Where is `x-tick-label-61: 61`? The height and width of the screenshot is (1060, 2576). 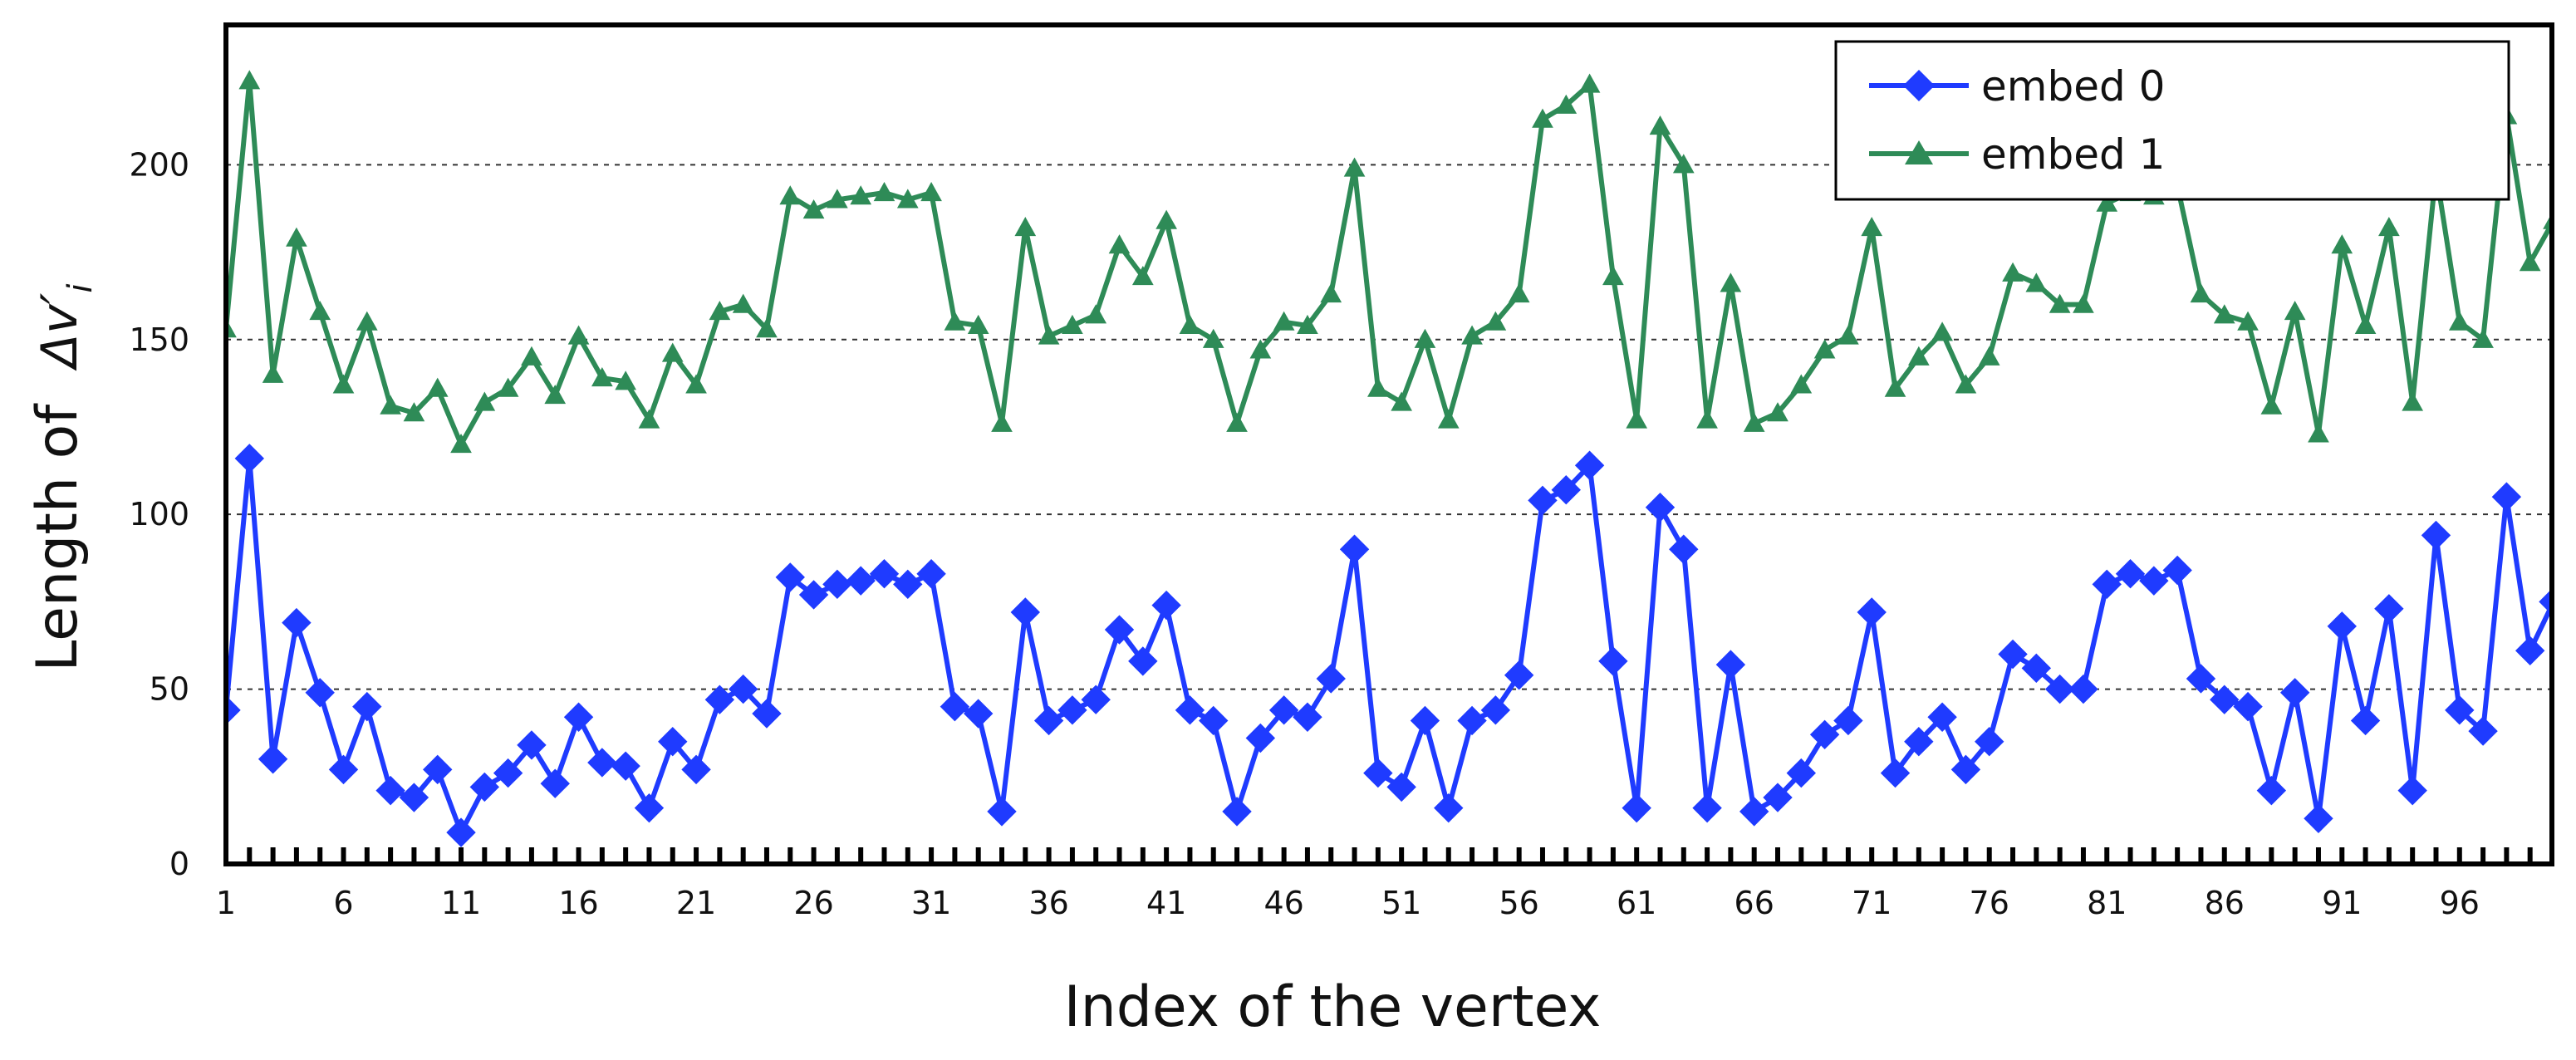
x-tick-label-61: 61 is located at coordinates (1636, 903).